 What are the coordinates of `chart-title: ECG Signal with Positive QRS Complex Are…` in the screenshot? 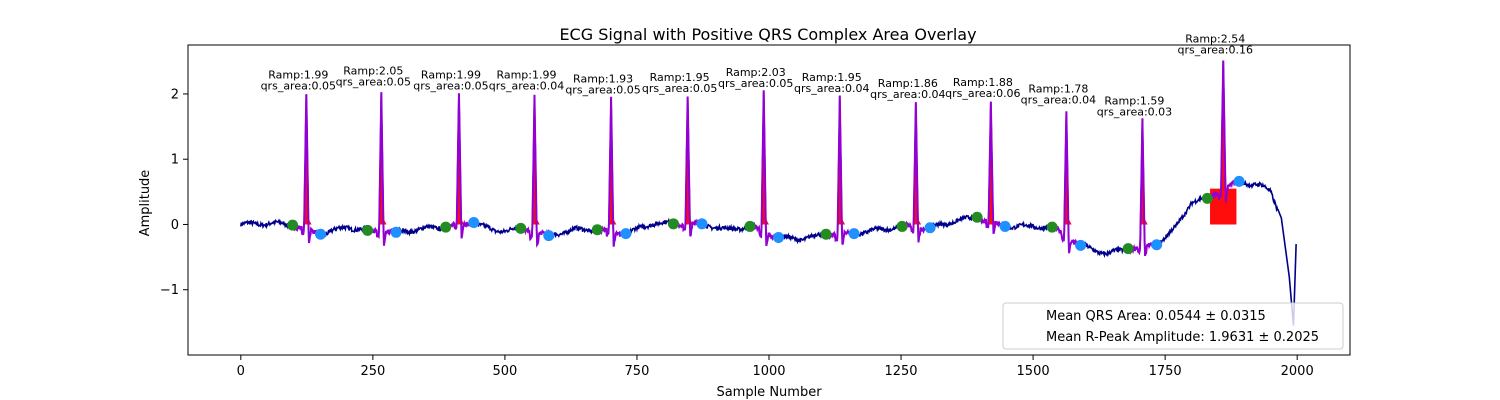 It's located at (767, 34).